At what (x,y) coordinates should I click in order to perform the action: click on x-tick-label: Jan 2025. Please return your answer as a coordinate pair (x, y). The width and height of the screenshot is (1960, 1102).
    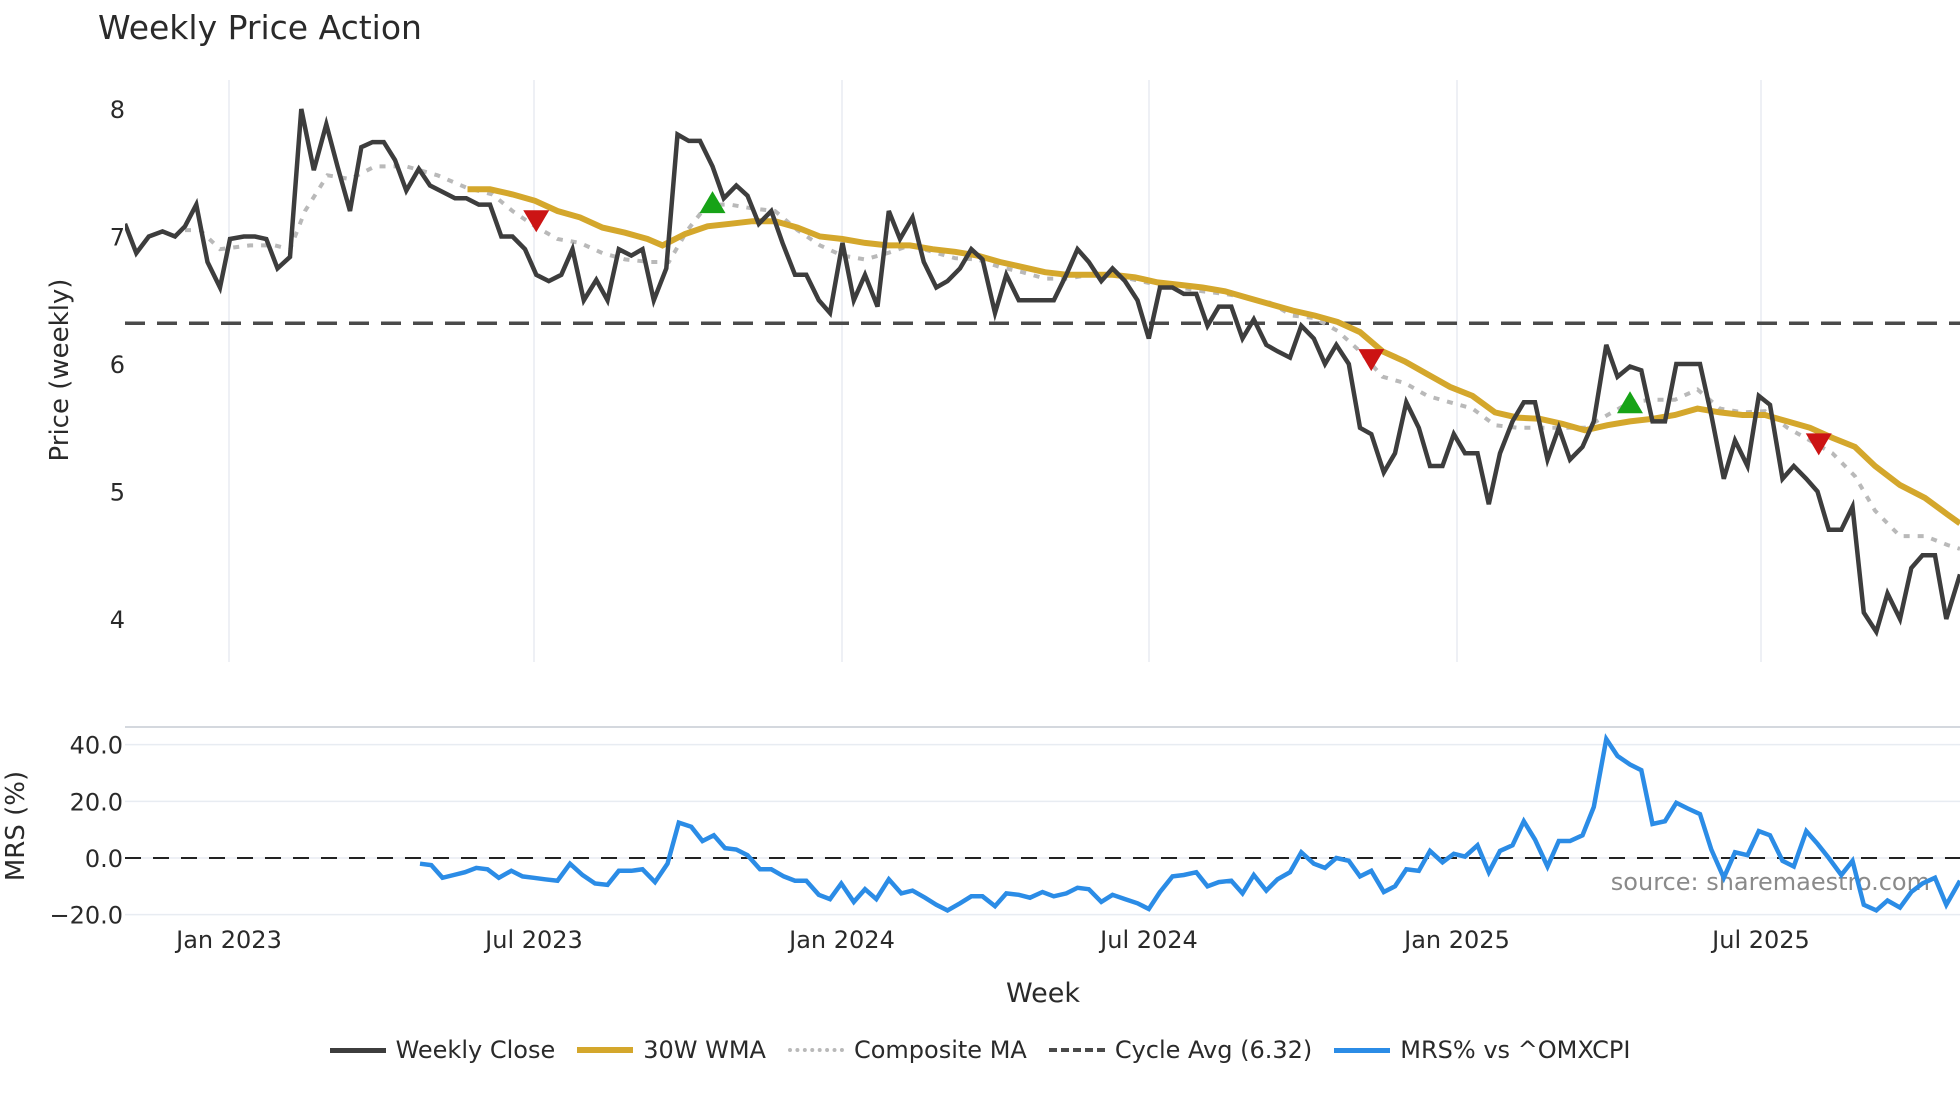
    Looking at the image, I should click on (1456, 940).